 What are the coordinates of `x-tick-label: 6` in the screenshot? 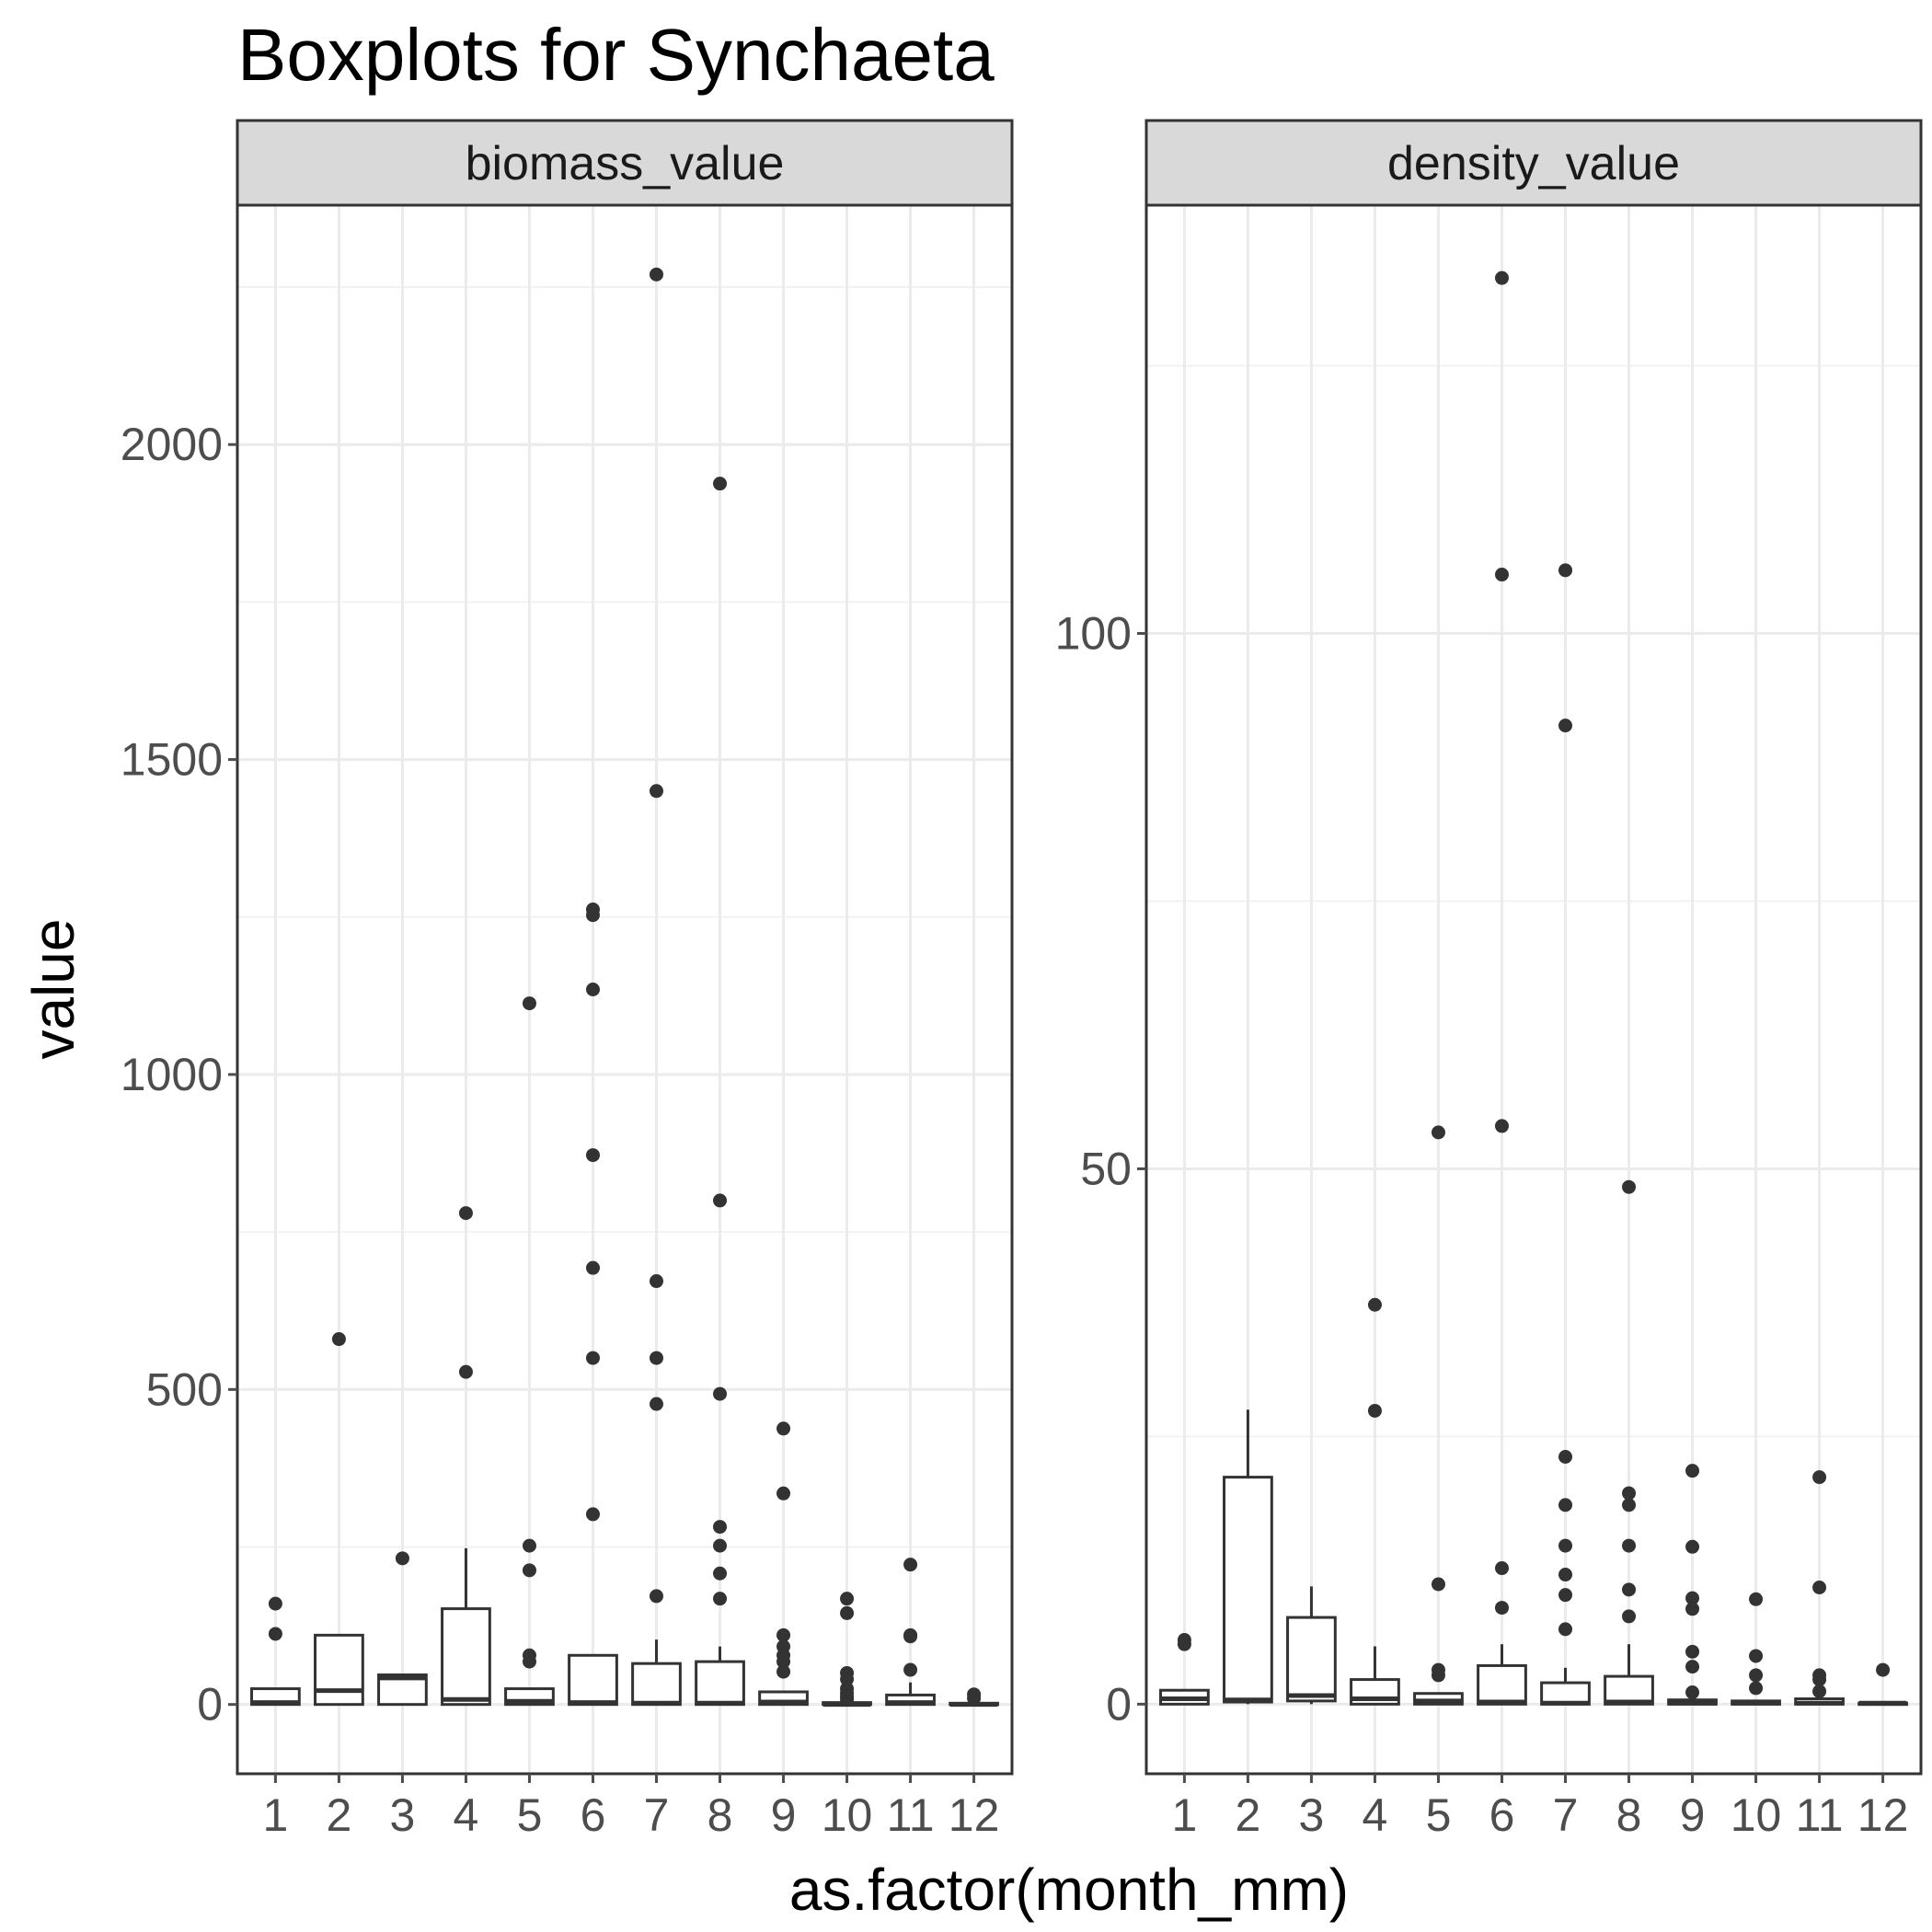 It's located at (1502, 1815).